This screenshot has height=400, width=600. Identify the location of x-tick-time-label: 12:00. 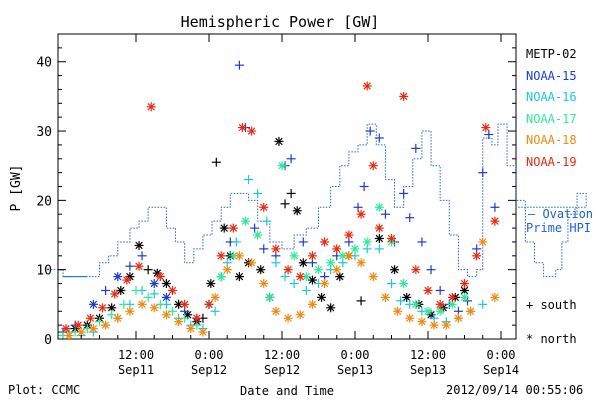
(282, 355).